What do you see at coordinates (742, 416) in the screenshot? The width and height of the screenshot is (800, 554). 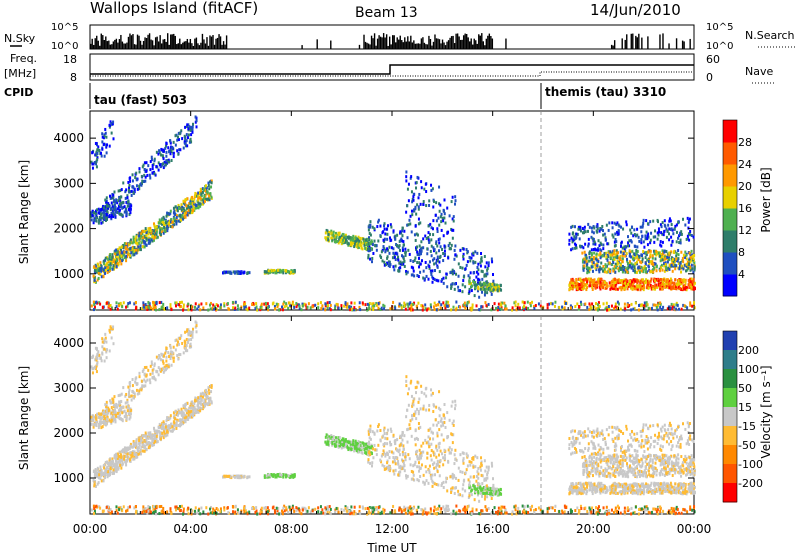 I see `velocity-colorbar: 200 100 50 15 -15 -50 -100 -200` at bounding box center [742, 416].